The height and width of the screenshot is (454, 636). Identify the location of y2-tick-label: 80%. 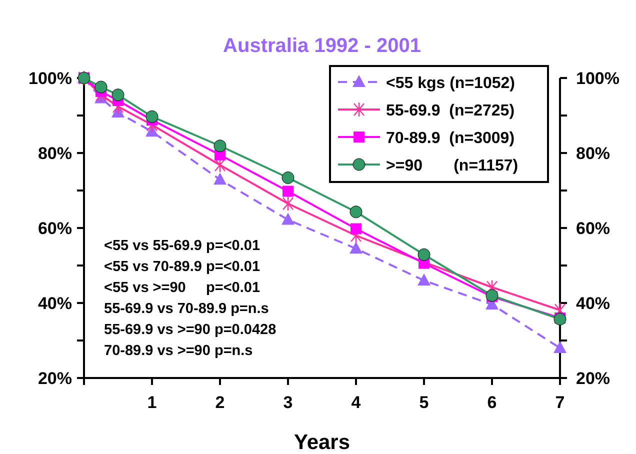
(593, 153).